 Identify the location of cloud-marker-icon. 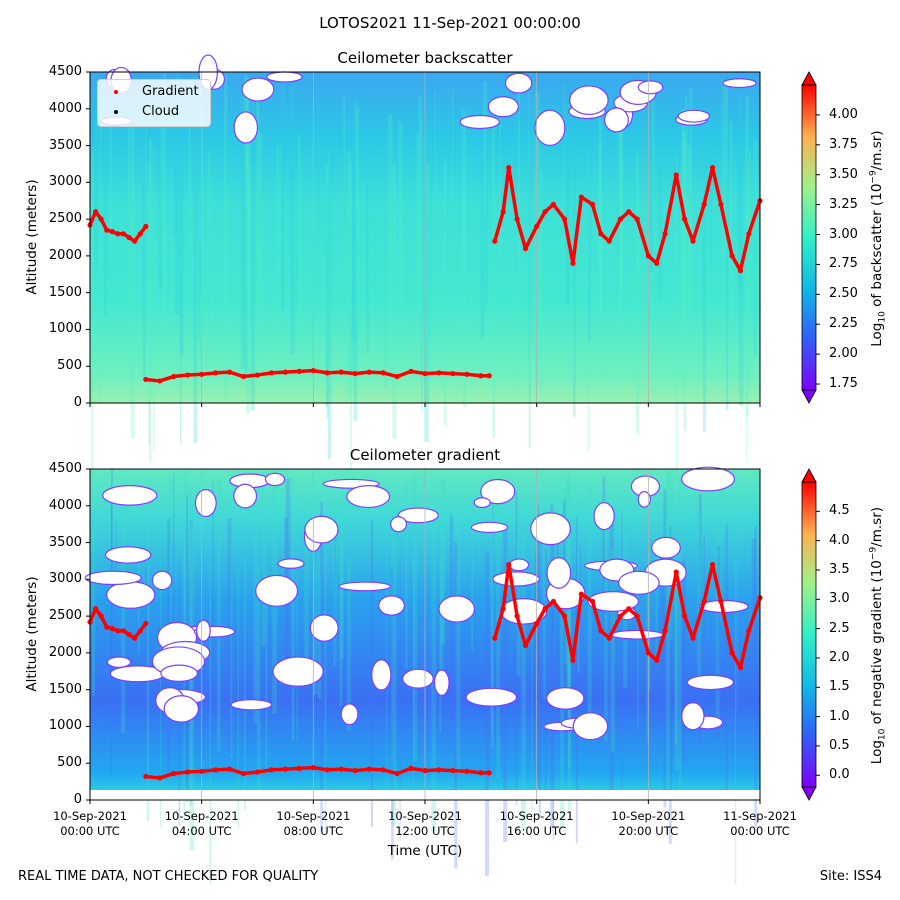
(116, 112).